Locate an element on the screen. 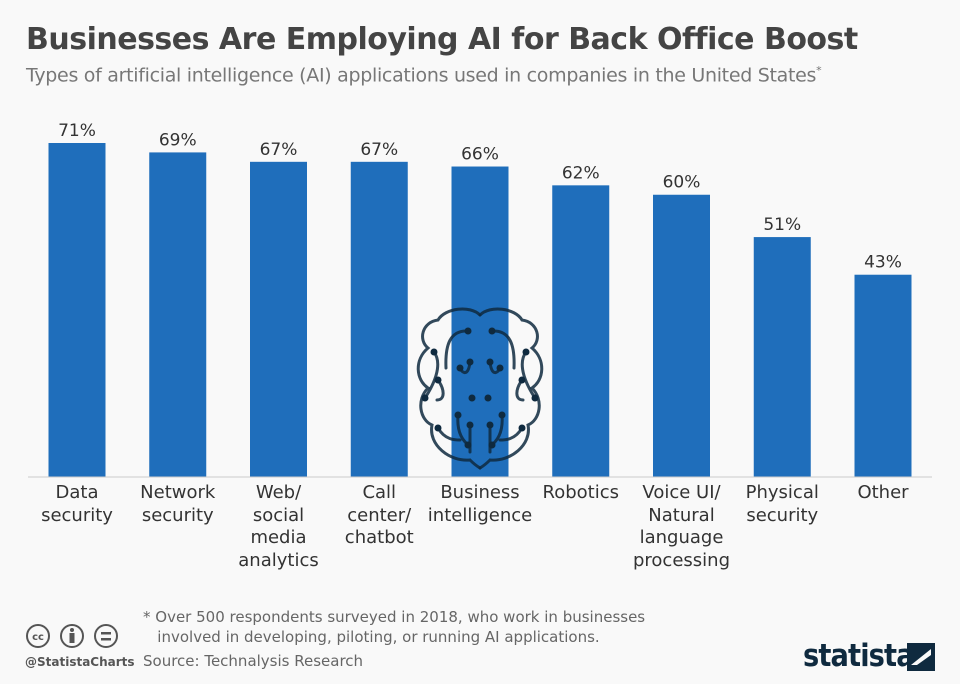 The width and height of the screenshot is (960, 684). data-label: 51% is located at coordinates (782, 225).